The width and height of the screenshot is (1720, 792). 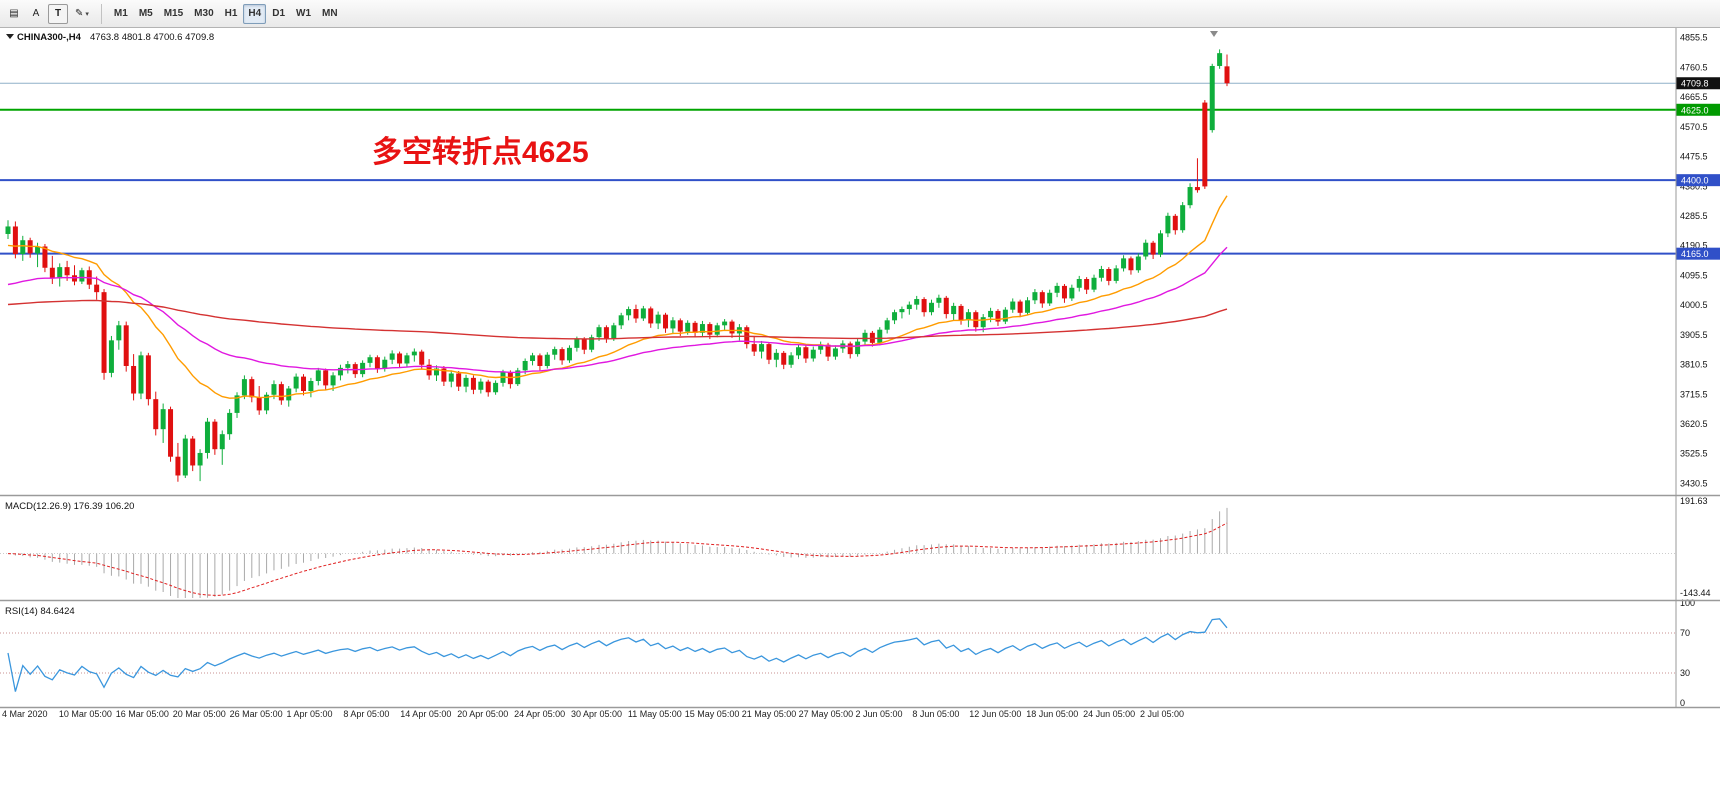 I want to click on svg-text: 8 Apr 05:00, so click(x=366, y=714).